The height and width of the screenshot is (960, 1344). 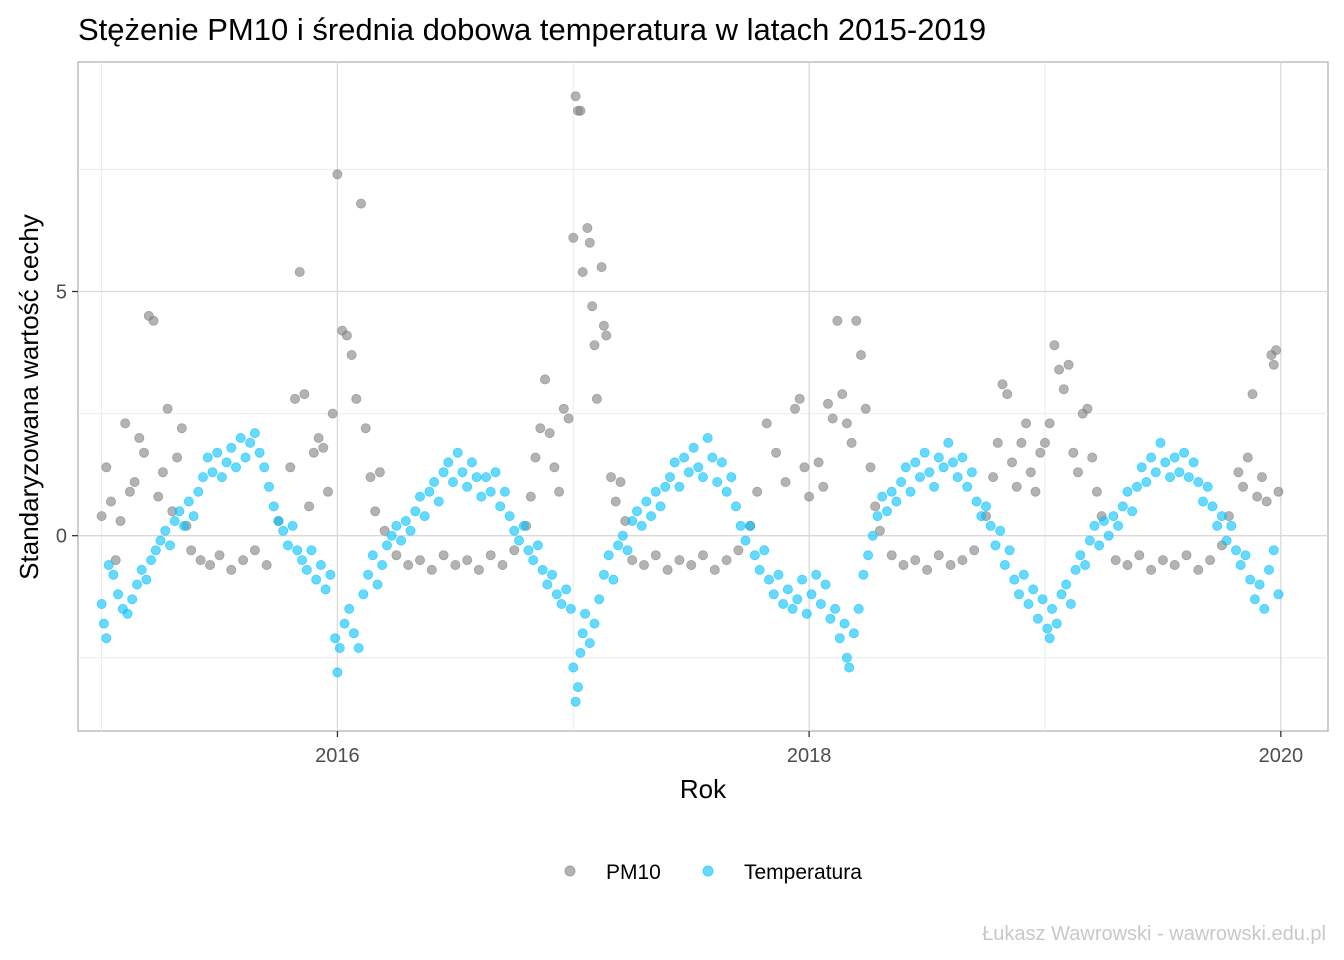 What do you see at coordinates (803, 872) in the screenshot?
I see `legend-label-temperatura: Temperatura` at bounding box center [803, 872].